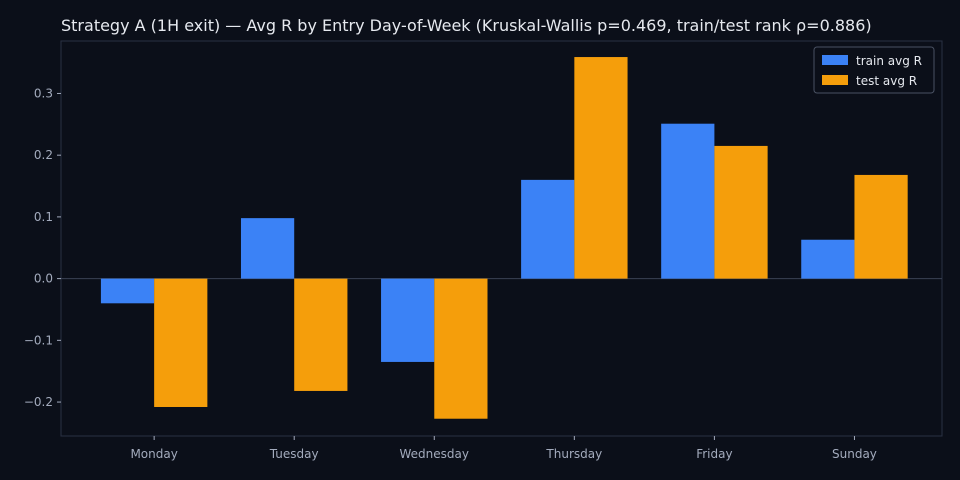 This screenshot has height=480, width=960. I want to click on legend-label: train avg R, so click(889, 61).